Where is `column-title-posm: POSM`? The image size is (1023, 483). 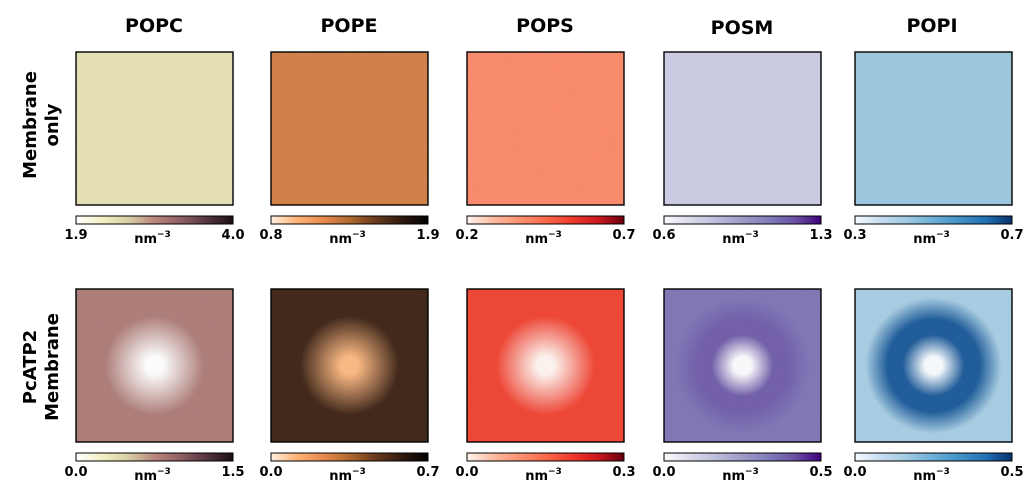 column-title-posm: POSM is located at coordinates (742, 28).